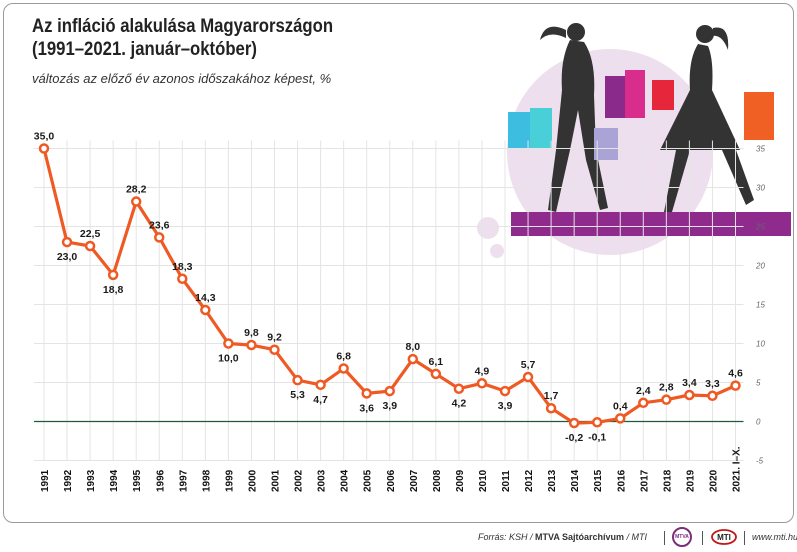 The width and height of the screenshot is (797, 552). I want to click on data-label: 3,6, so click(366, 408).